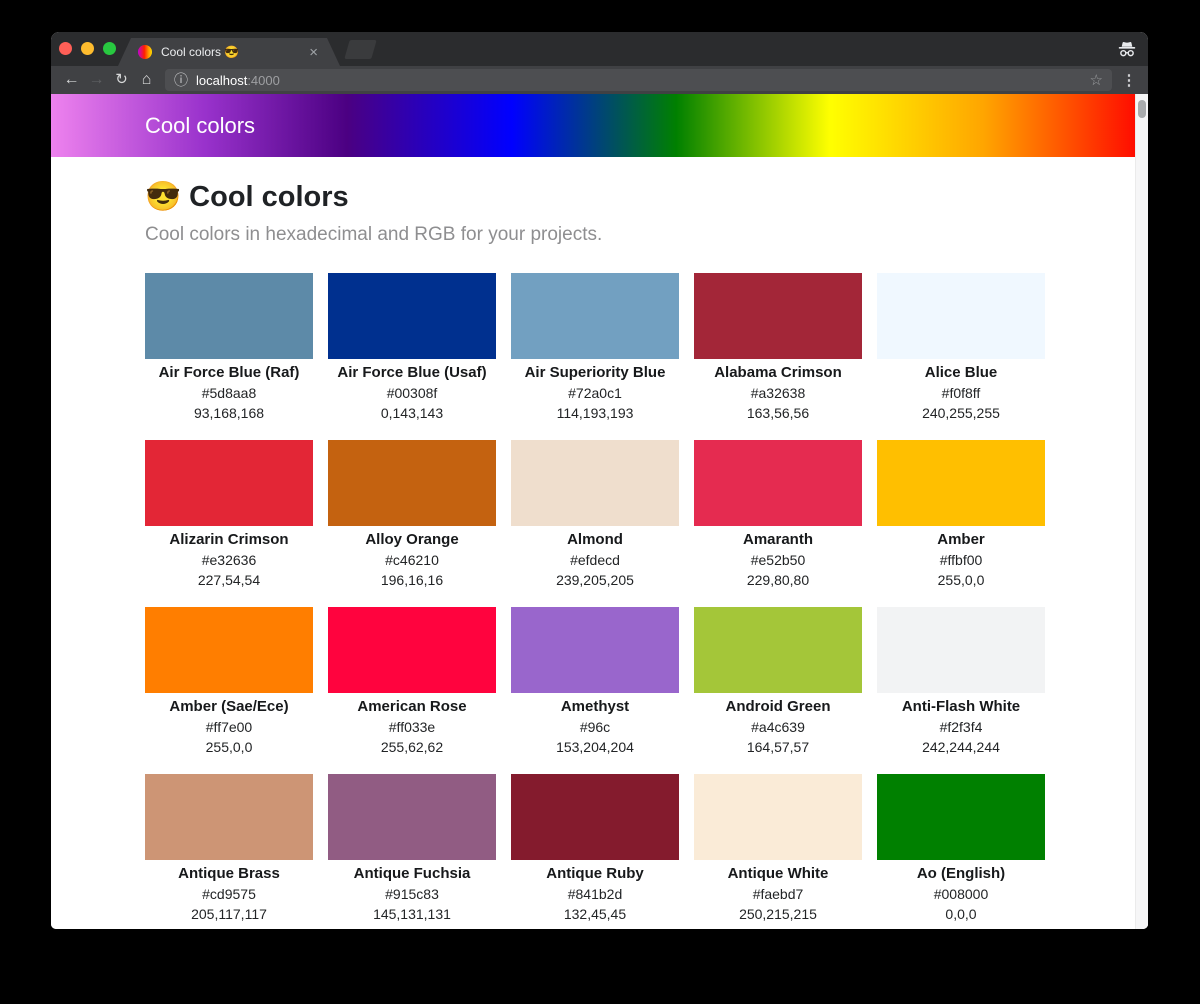  What do you see at coordinates (778, 894) in the screenshot?
I see `color-hex: #faebd7` at bounding box center [778, 894].